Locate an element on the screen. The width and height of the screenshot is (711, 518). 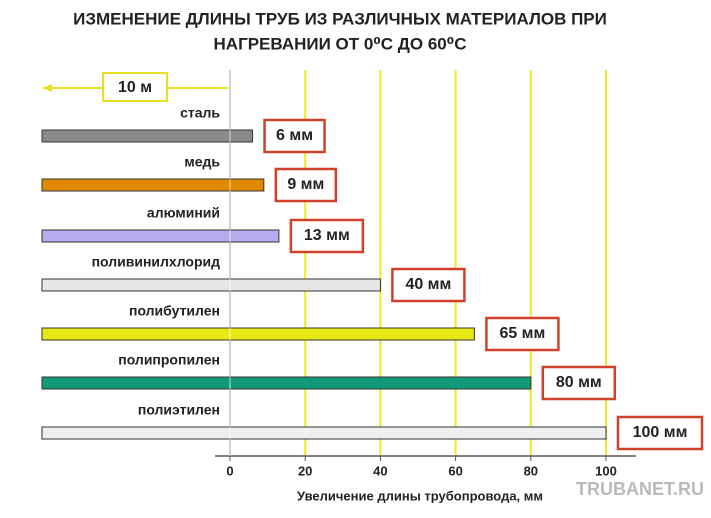
annotation: 10 м is located at coordinates (135, 87).